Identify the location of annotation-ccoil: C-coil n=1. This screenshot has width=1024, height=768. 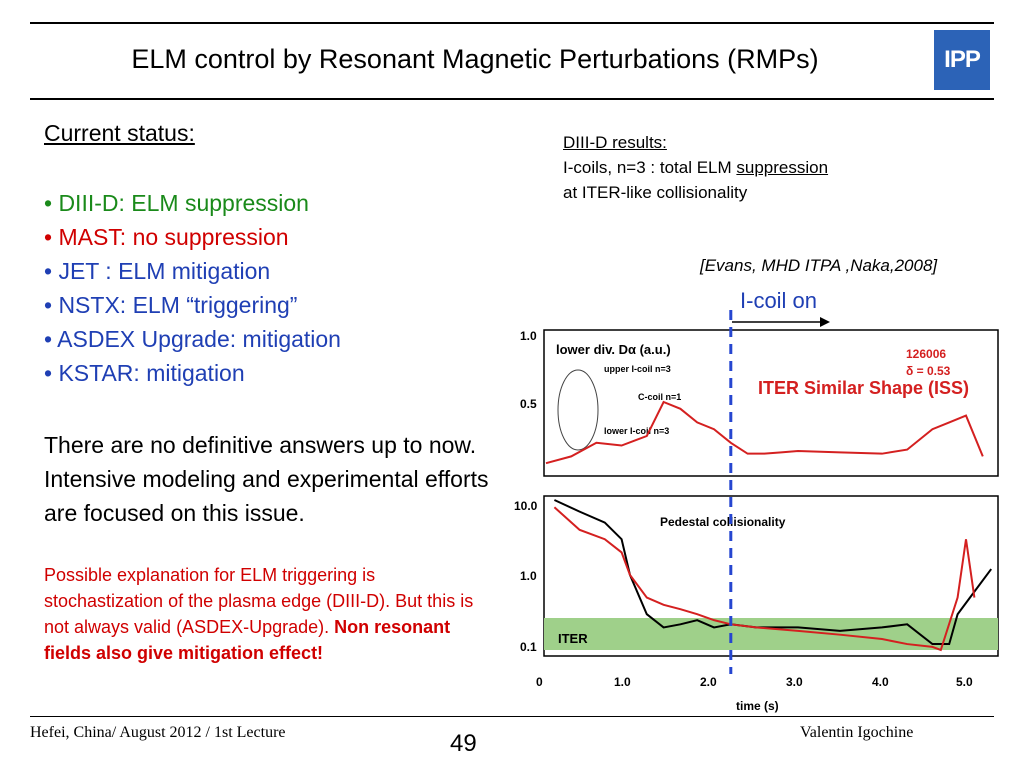
(659, 397).